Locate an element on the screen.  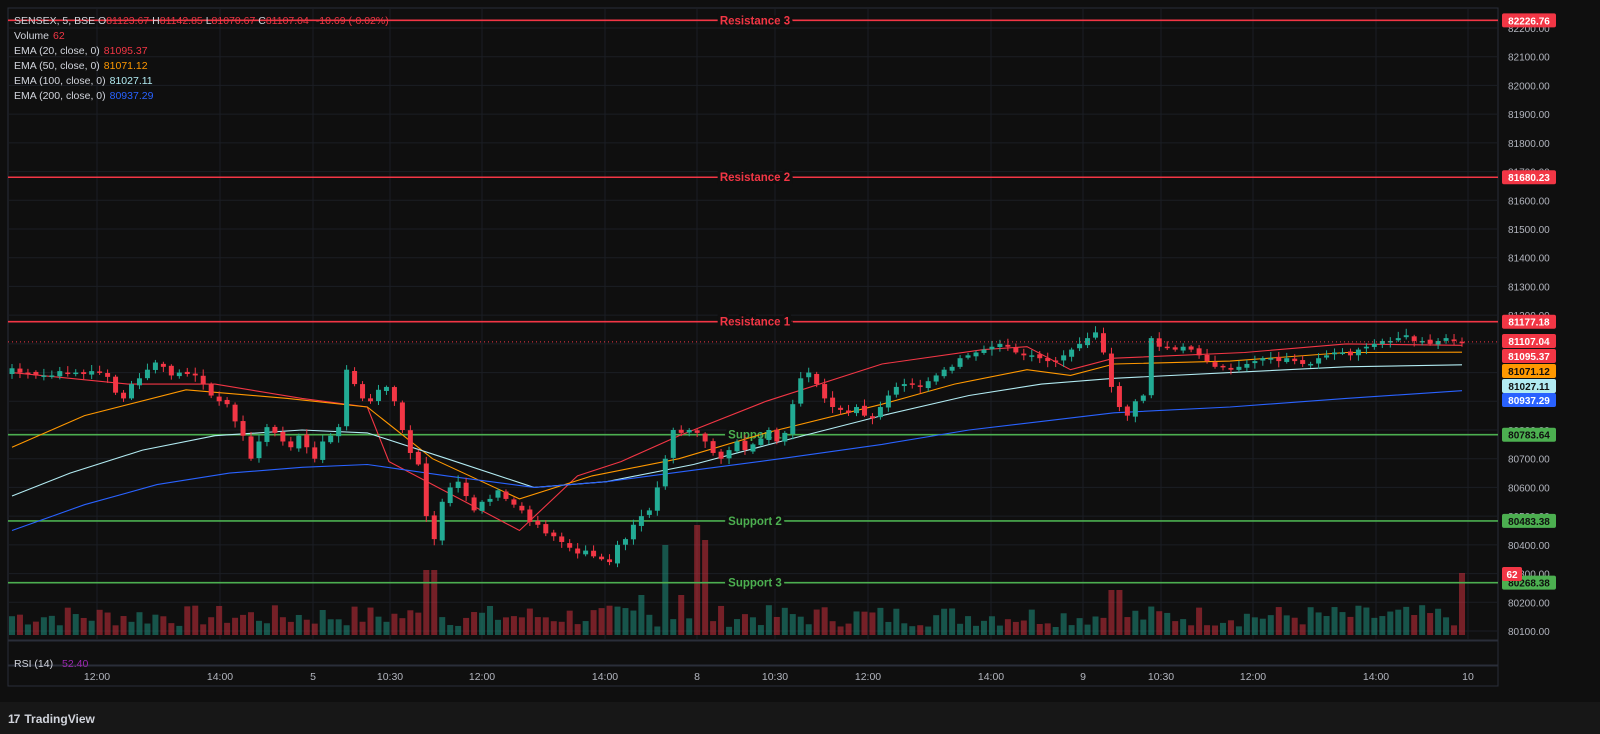
tradingview-logo: 17 TradingView is located at coordinates (51, 719).